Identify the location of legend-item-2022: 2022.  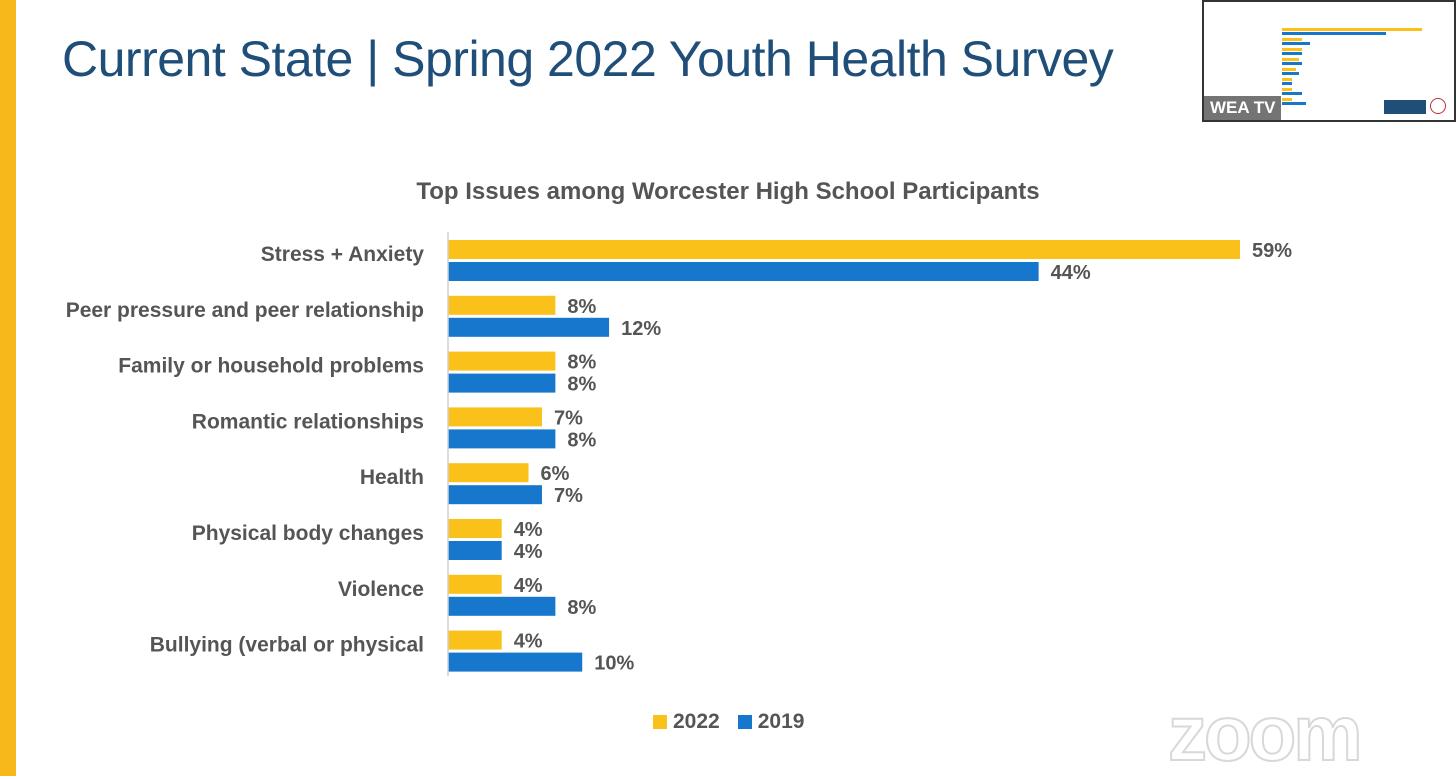
(686, 722).